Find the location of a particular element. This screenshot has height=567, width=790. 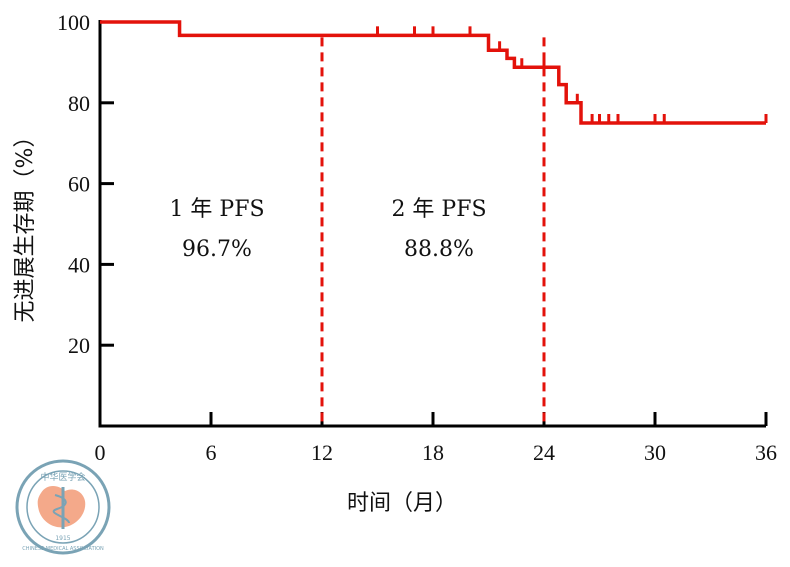

y-tick-label: 40 is located at coordinates (79, 264).